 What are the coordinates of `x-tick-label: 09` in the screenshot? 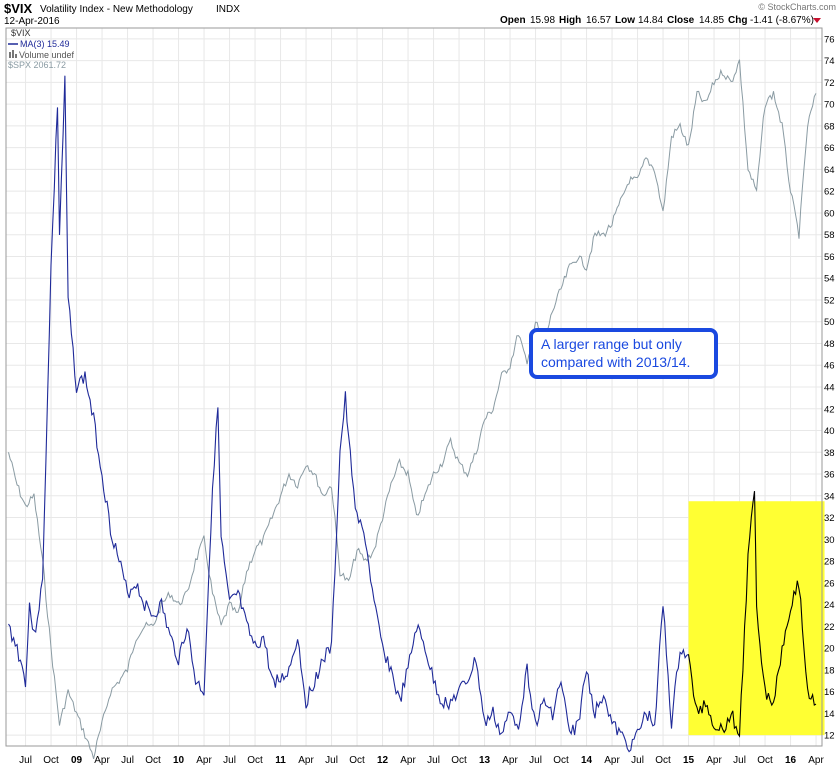 It's located at (77, 760).